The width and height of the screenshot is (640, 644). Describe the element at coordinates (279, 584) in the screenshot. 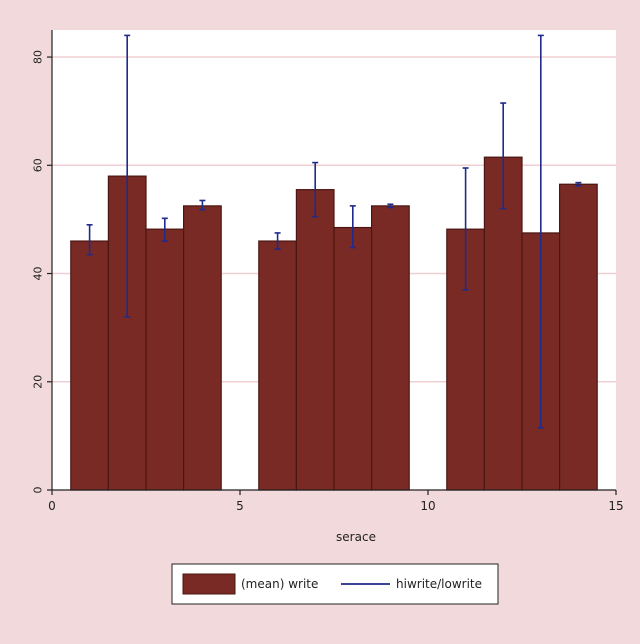

I see `legend-label: (mean) write` at that location.